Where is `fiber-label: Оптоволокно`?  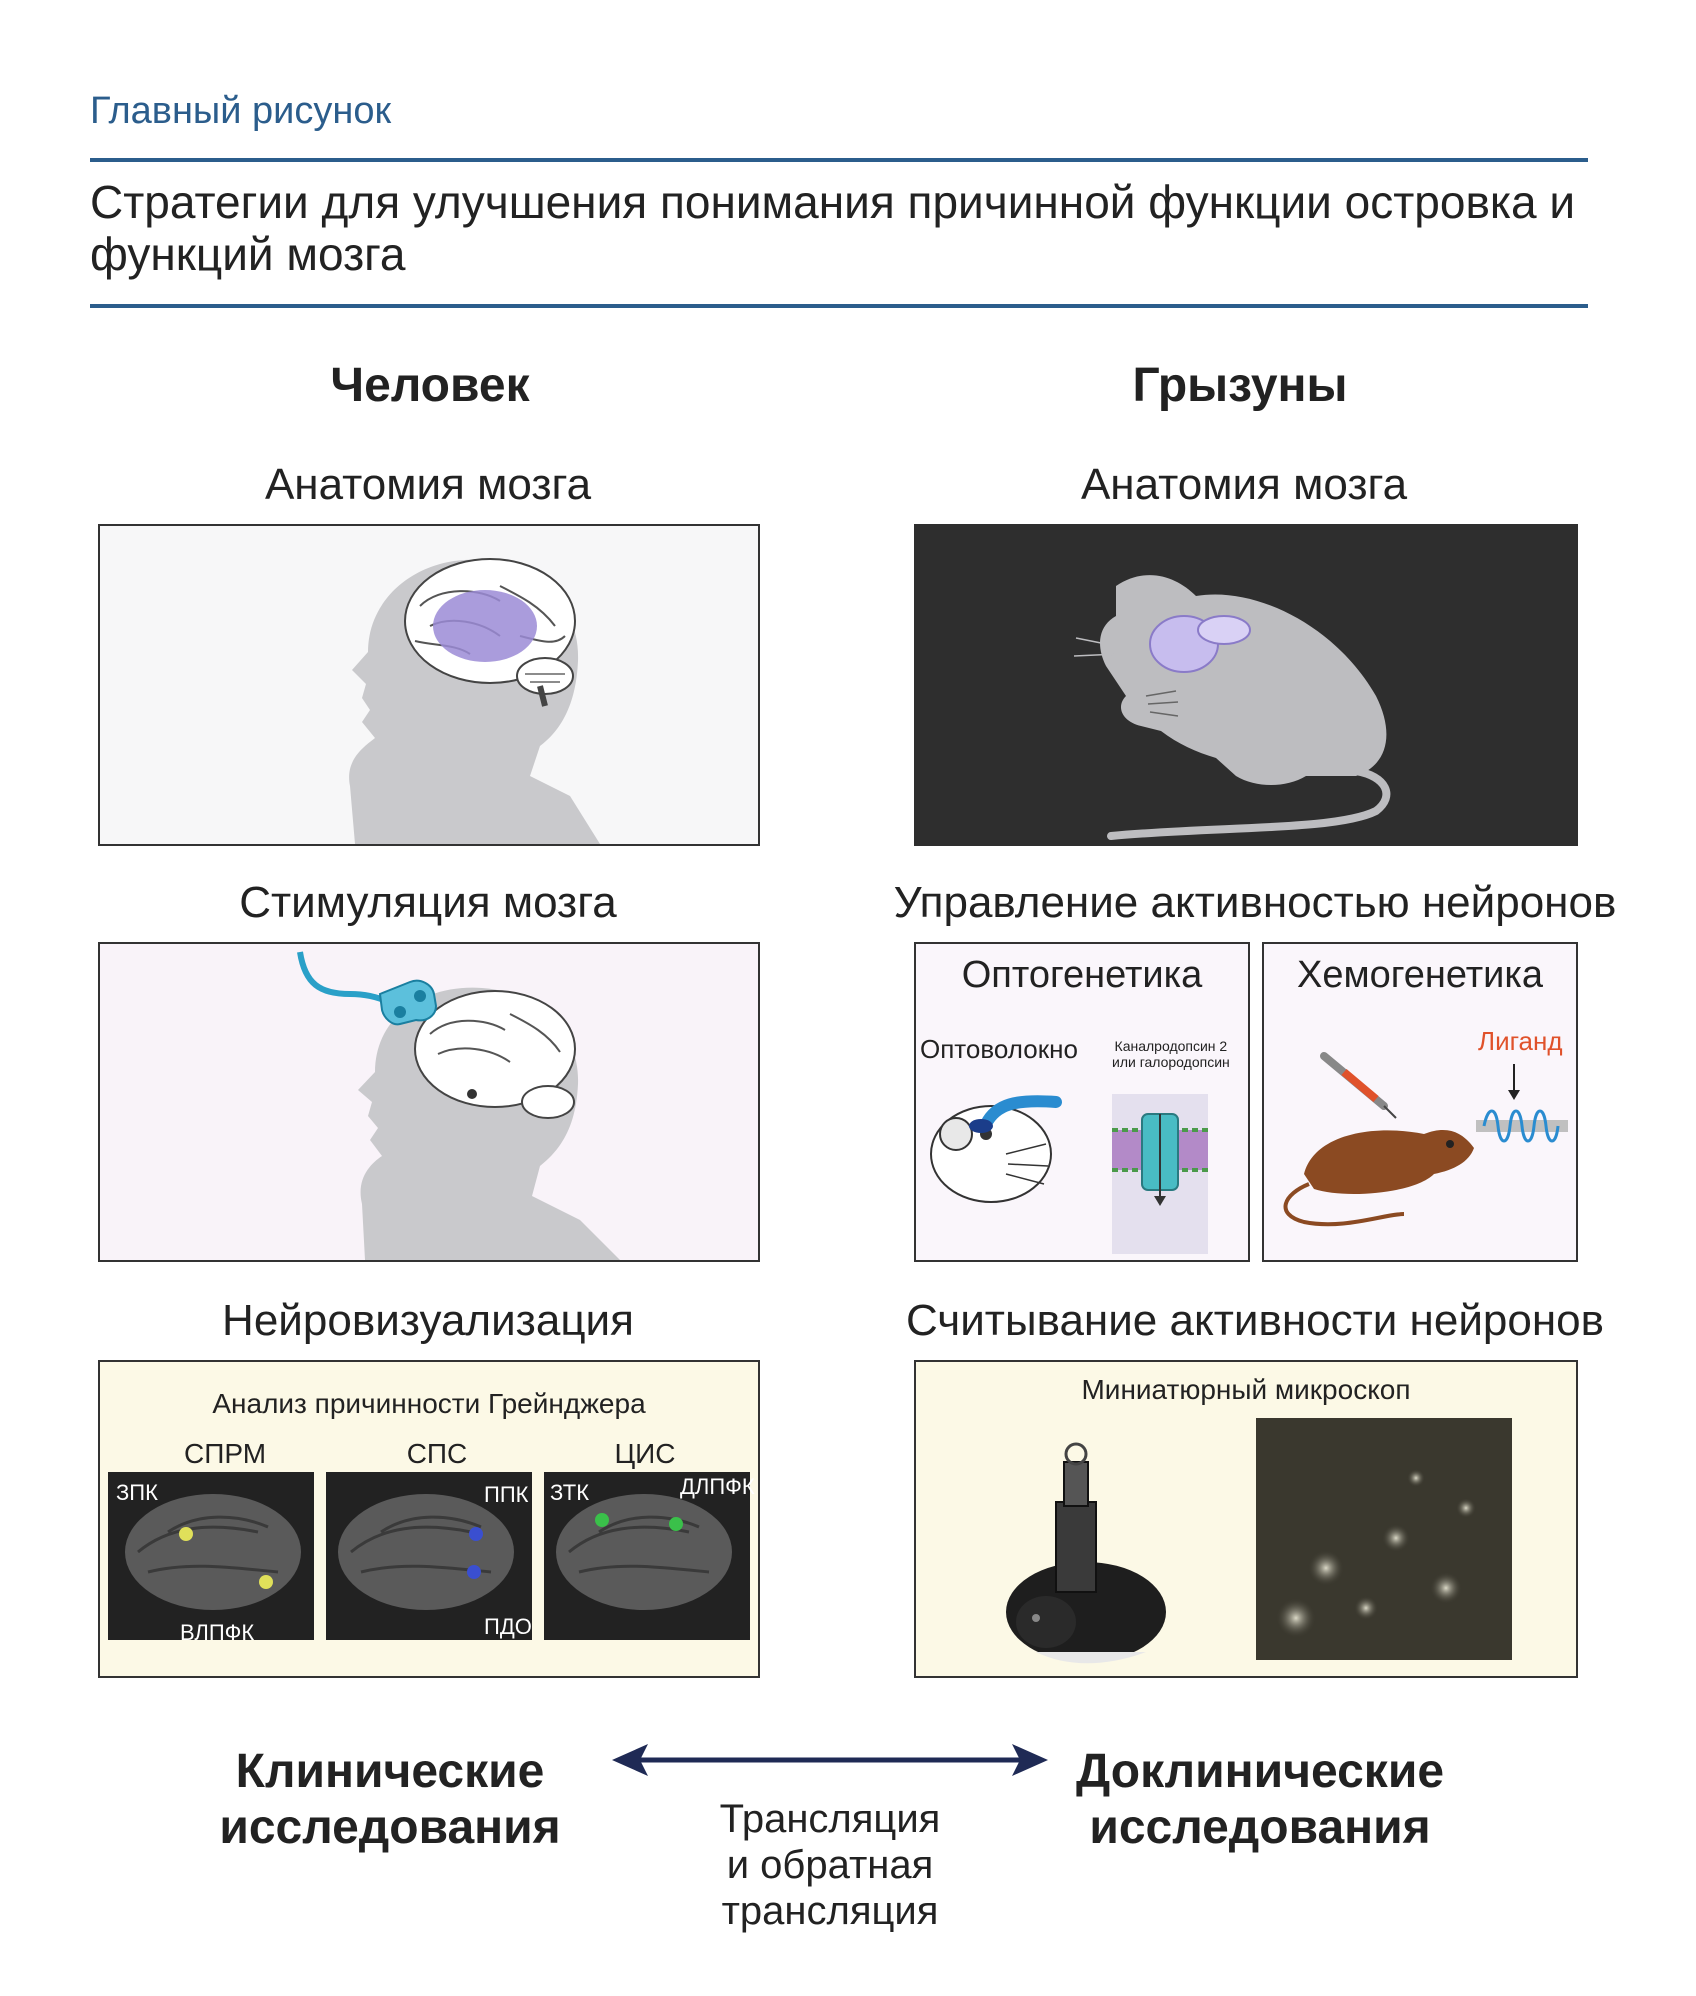
fiber-label: Оптоволокно is located at coordinates (999, 1049).